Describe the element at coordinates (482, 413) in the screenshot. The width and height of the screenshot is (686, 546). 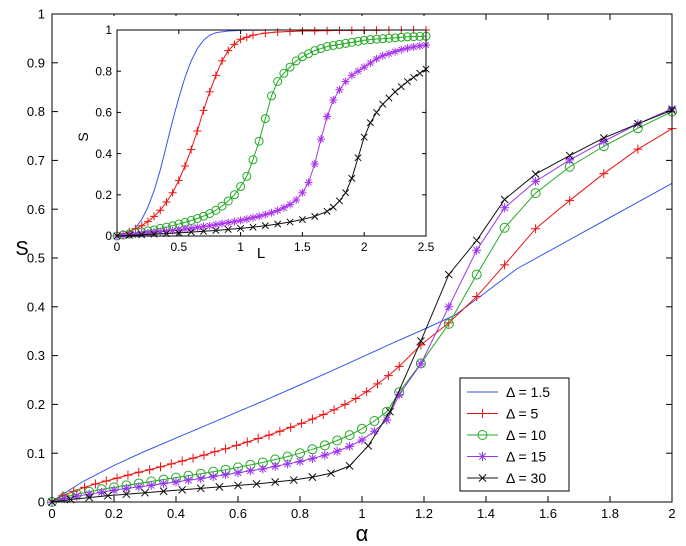
I see `legend-swatch-marker` at that location.